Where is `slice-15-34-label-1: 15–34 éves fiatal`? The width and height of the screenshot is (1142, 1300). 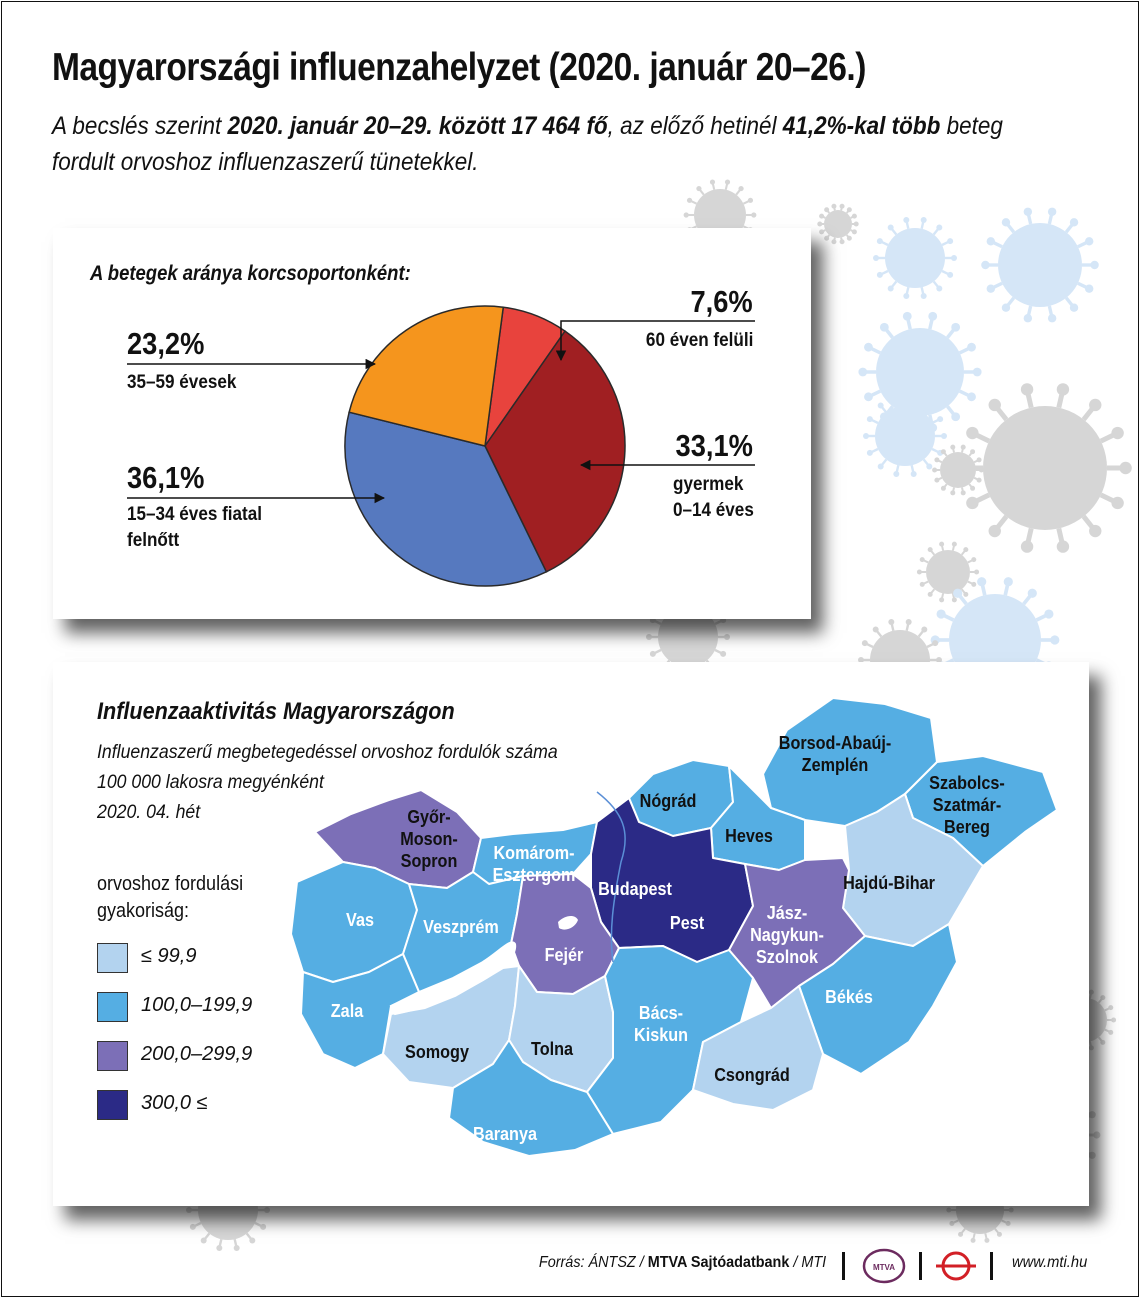 slice-15-34-label-1: 15–34 éves fiatal is located at coordinates (195, 514).